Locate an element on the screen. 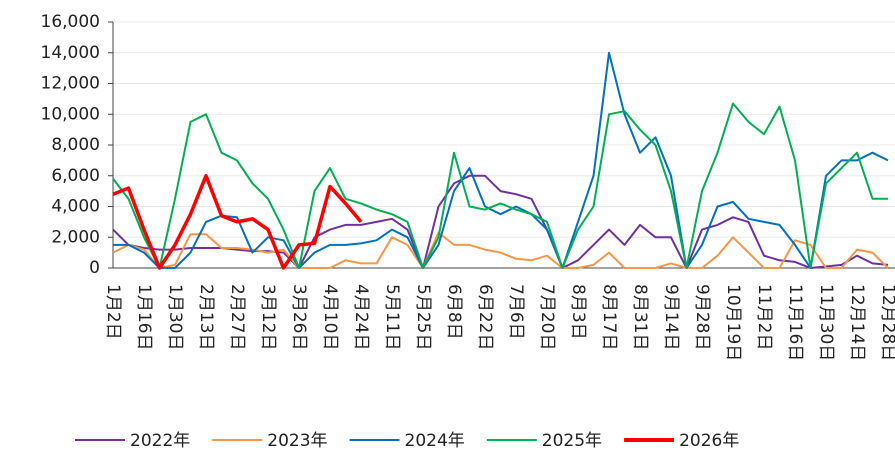 The image size is (895, 468). y-tick-label: 14,000 is located at coordinates (70, 53).